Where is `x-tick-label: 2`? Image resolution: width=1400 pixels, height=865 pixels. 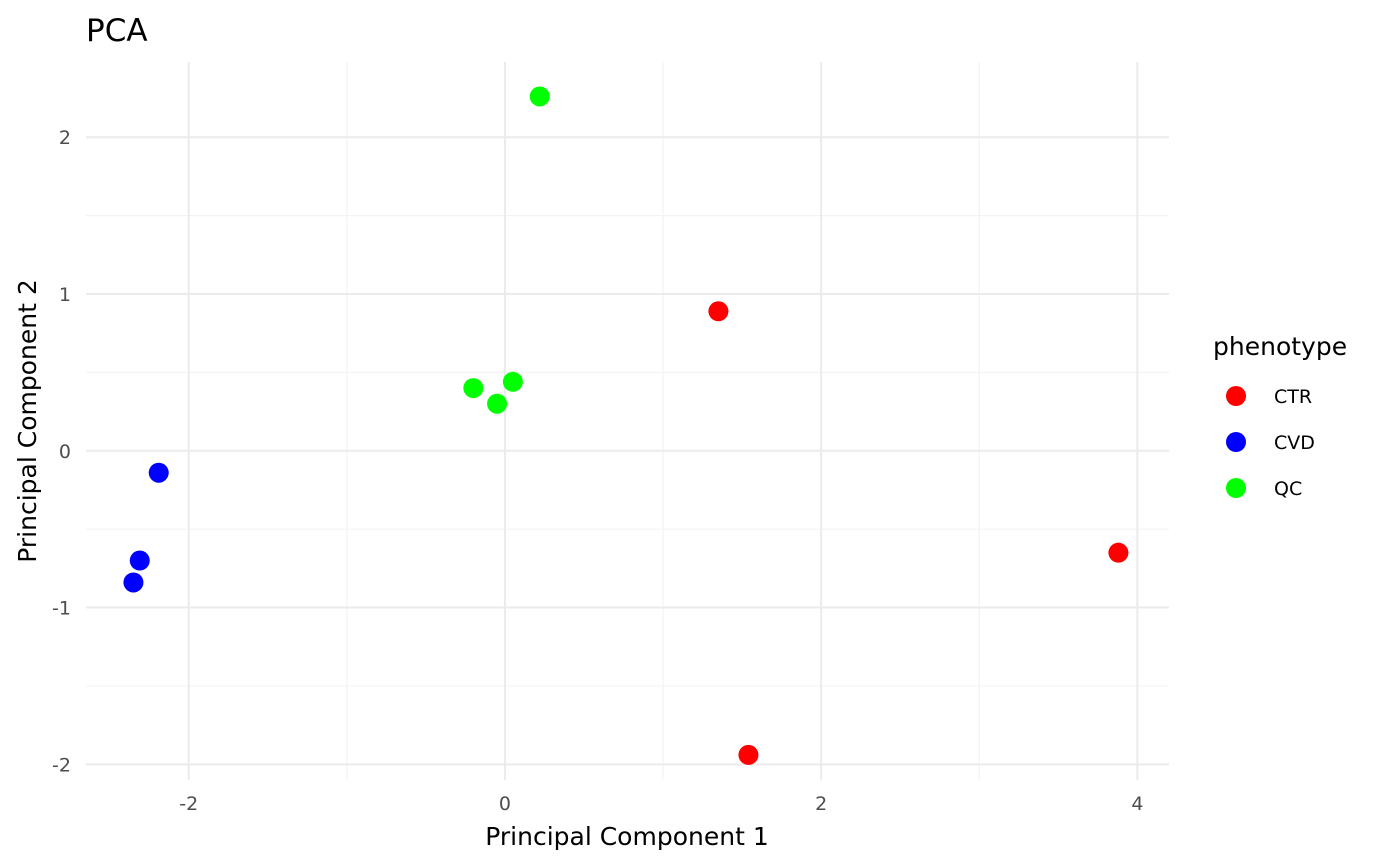 x-tick-label: 2 is located at coordinates (821, 804).